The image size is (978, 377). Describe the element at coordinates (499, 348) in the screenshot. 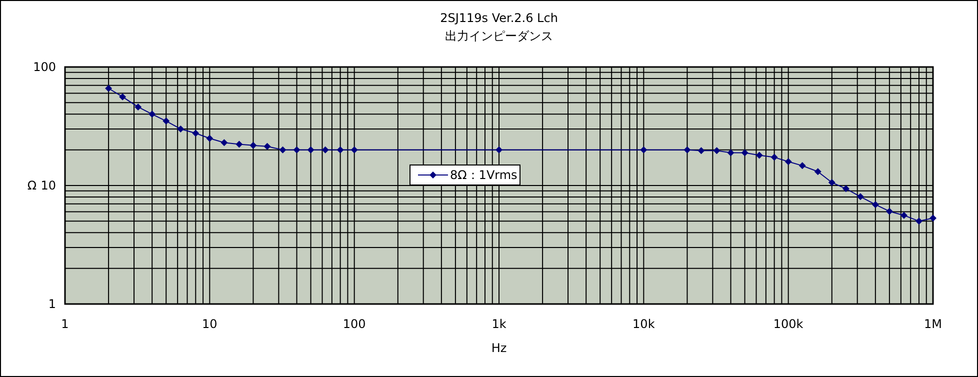

I see `x-axis-title: Hz` at that location.